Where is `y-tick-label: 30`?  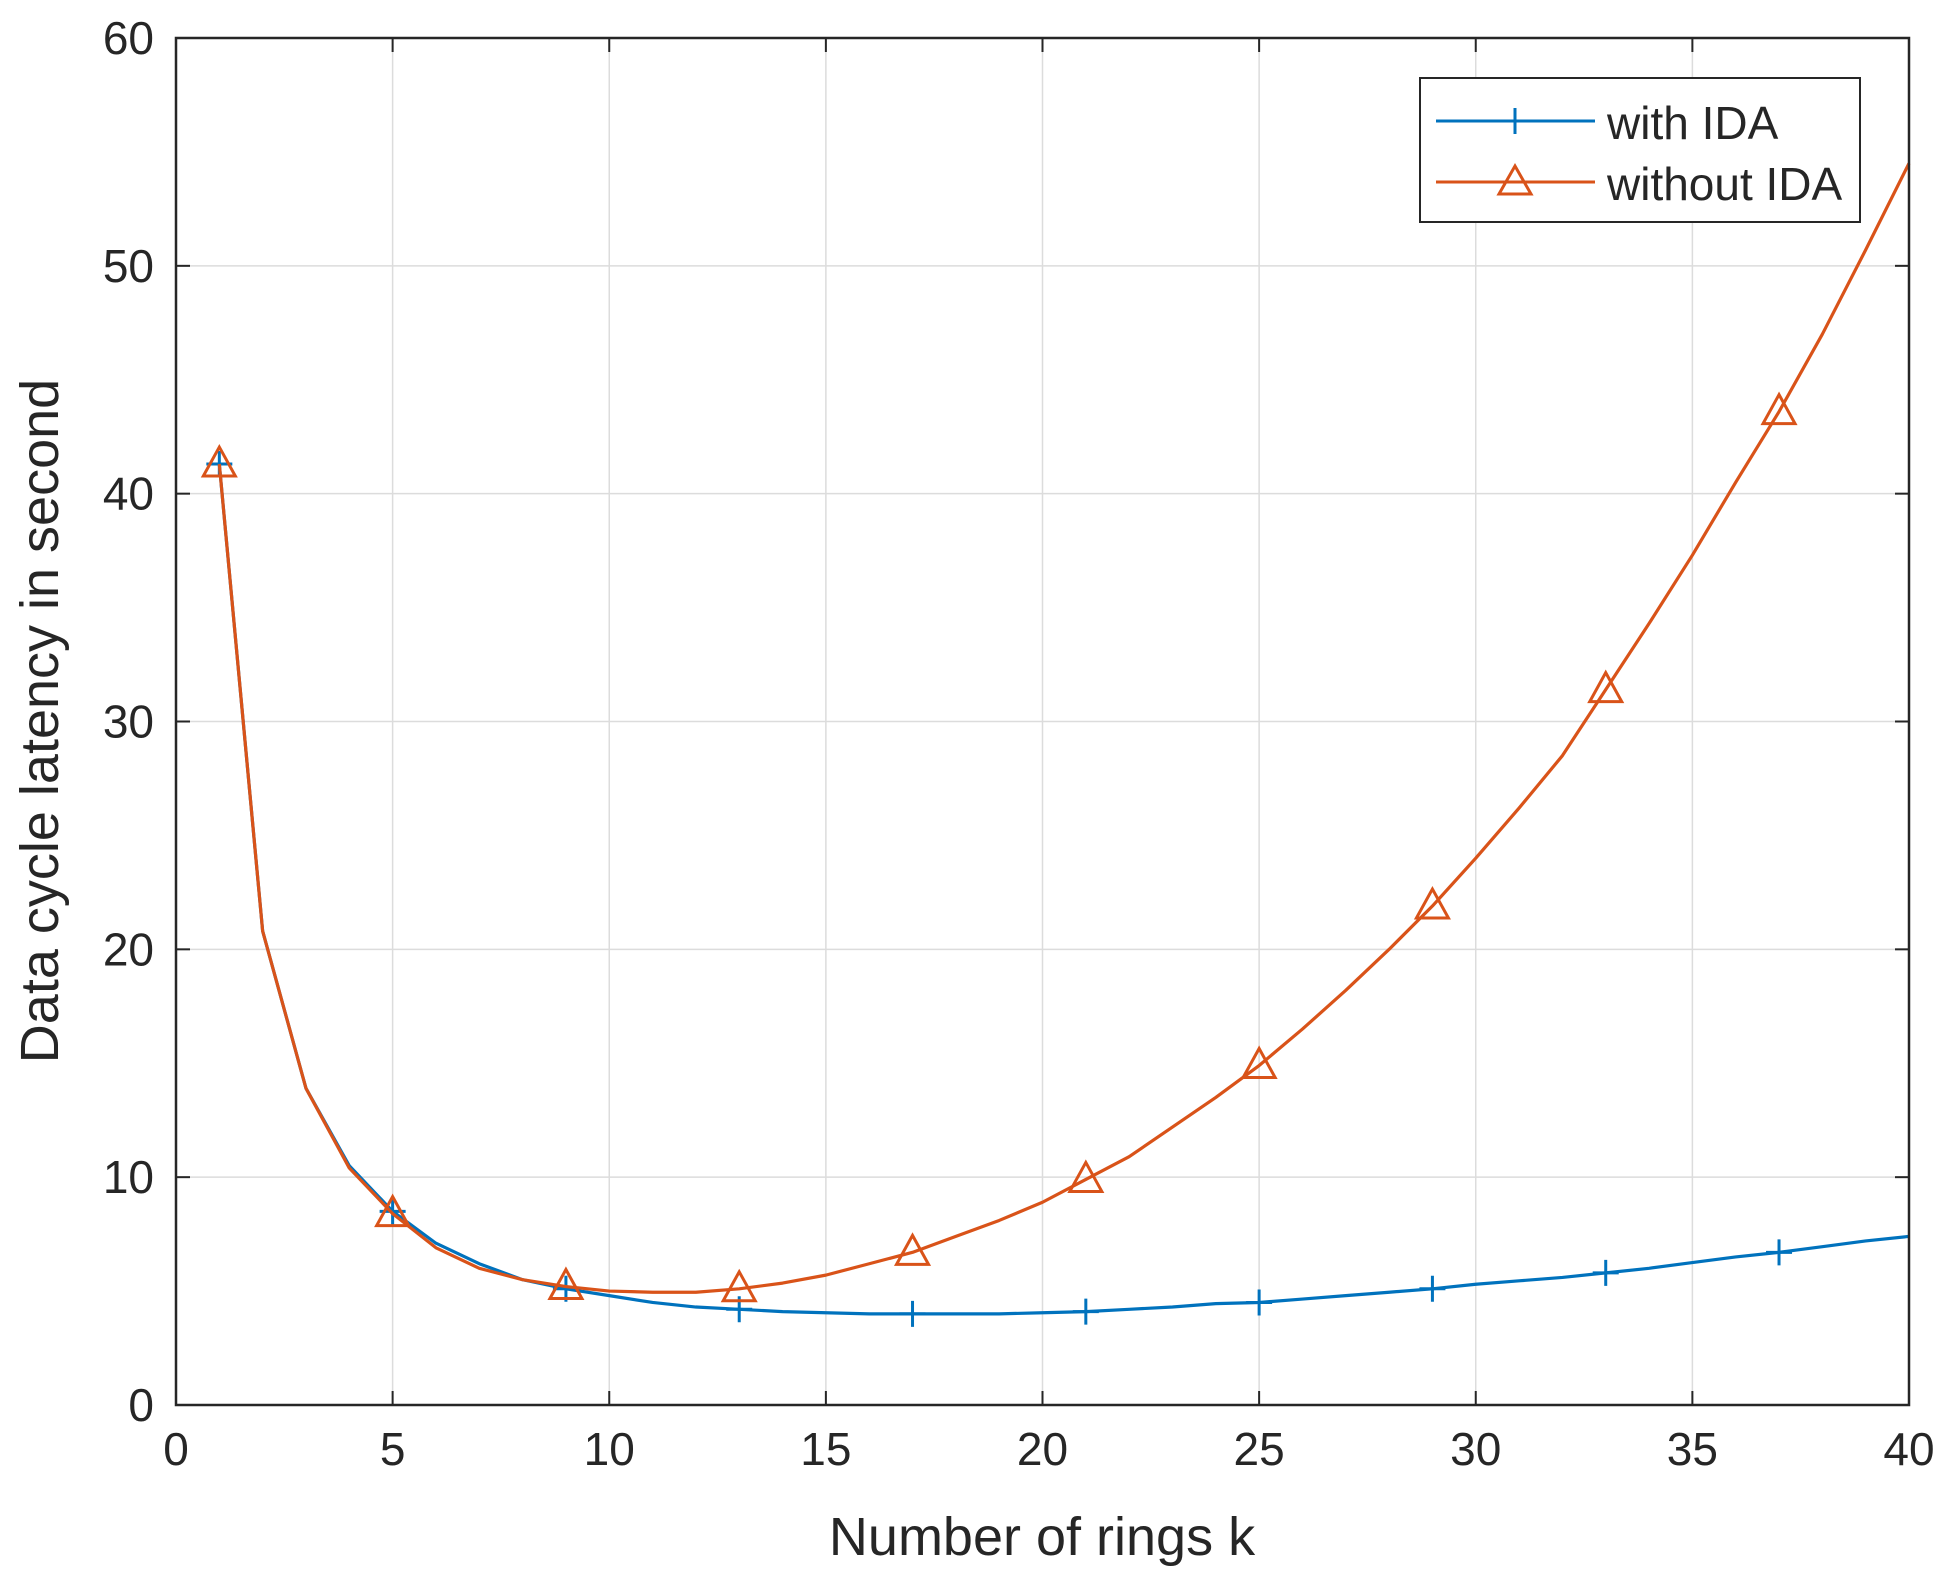
y-tick-label: 30 is located at coordinates (128, 722).